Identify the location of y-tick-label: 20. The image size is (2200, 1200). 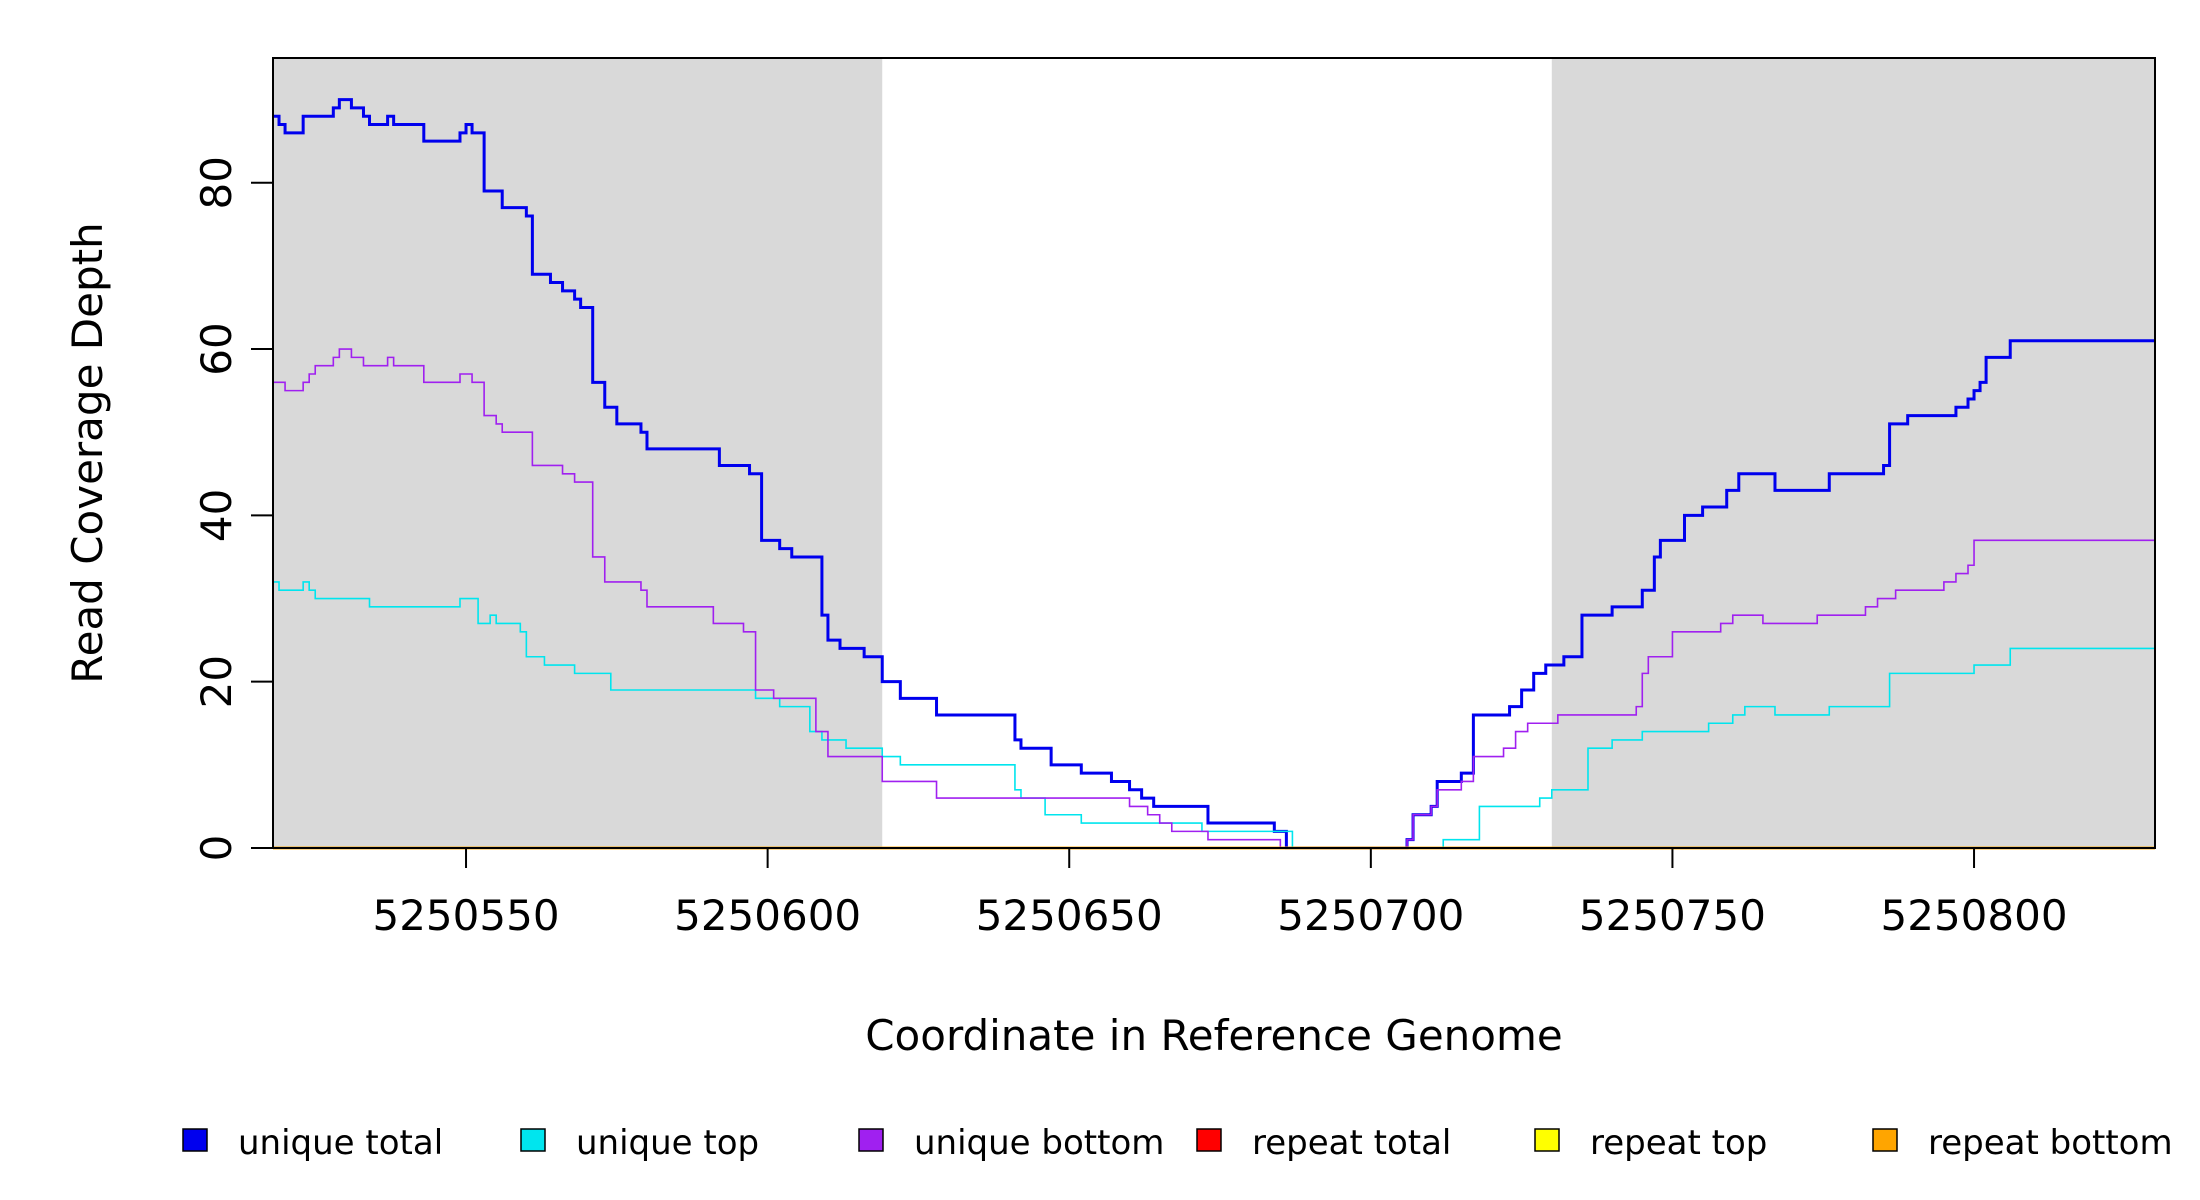
(216, 681).